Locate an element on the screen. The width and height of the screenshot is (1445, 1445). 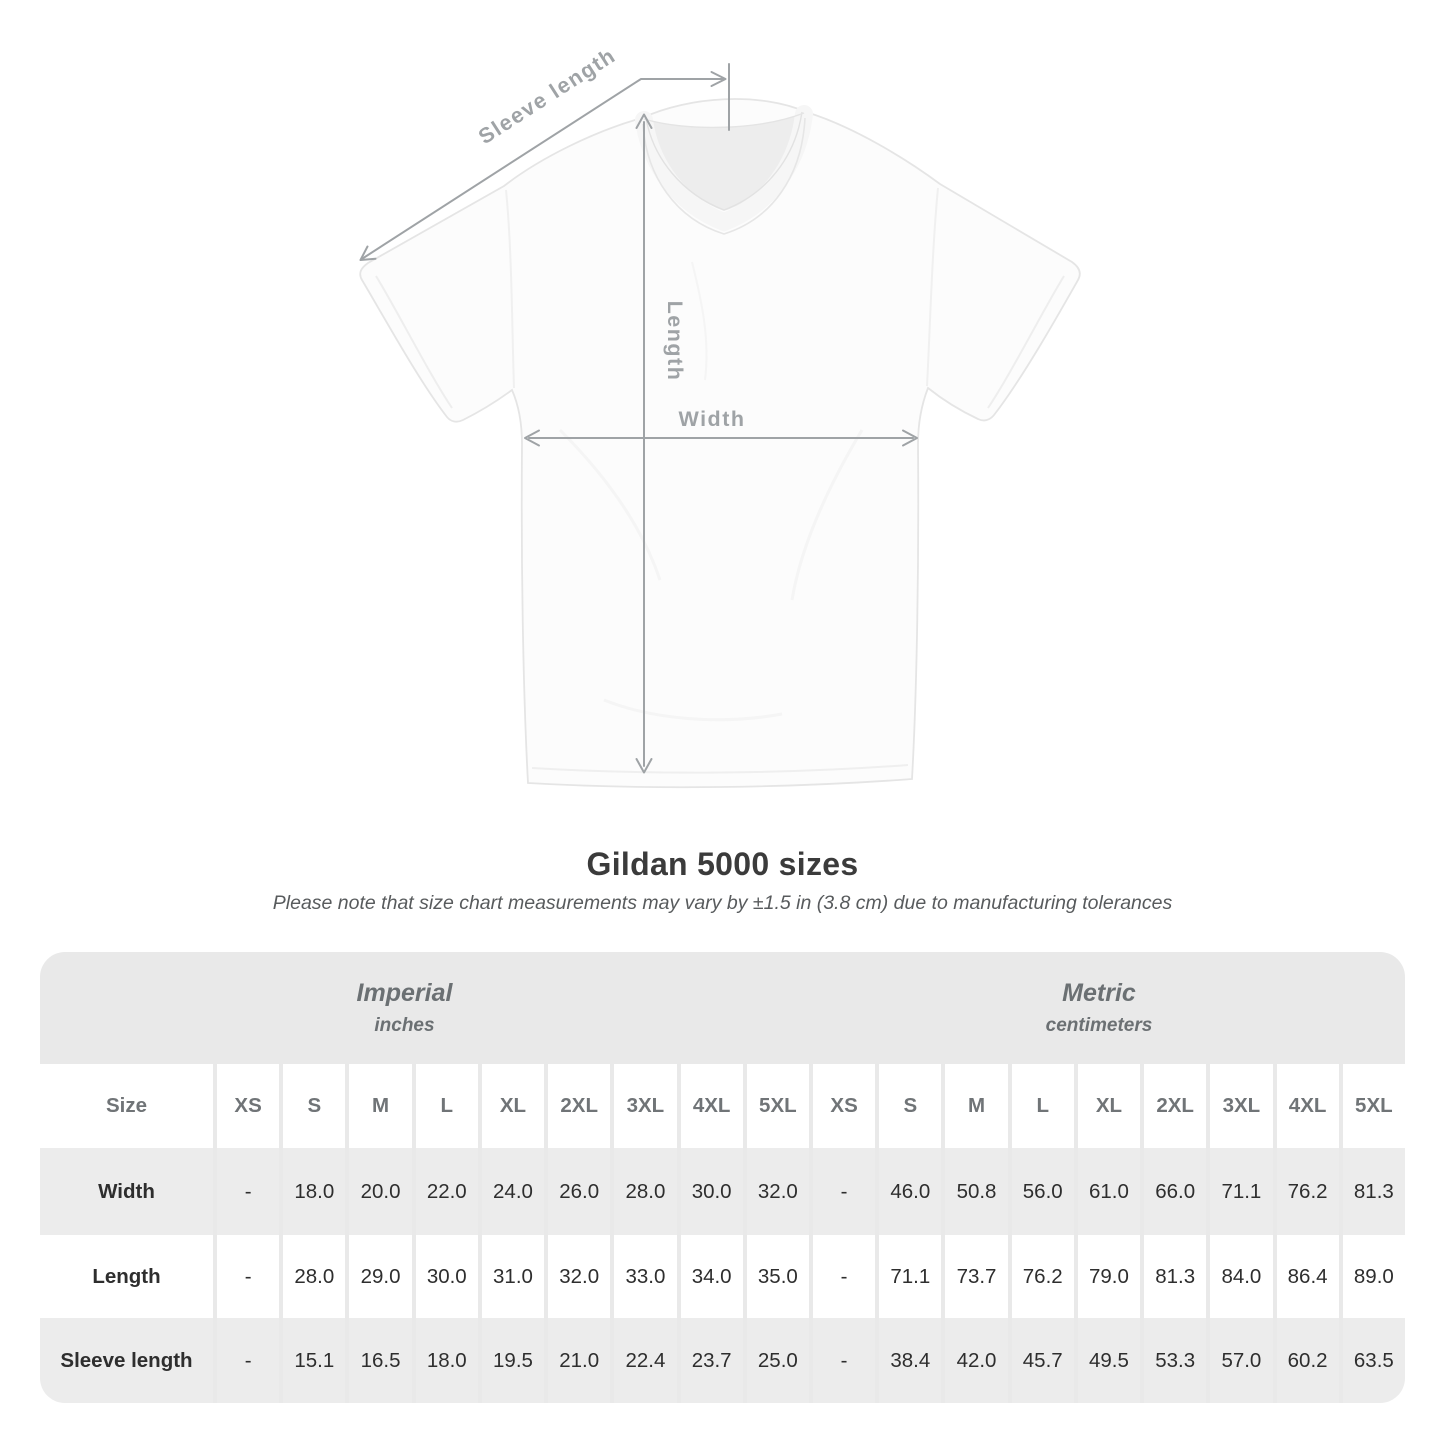
col-header-metric-2xl: 2XL is located at coordinates (1173, 1106).